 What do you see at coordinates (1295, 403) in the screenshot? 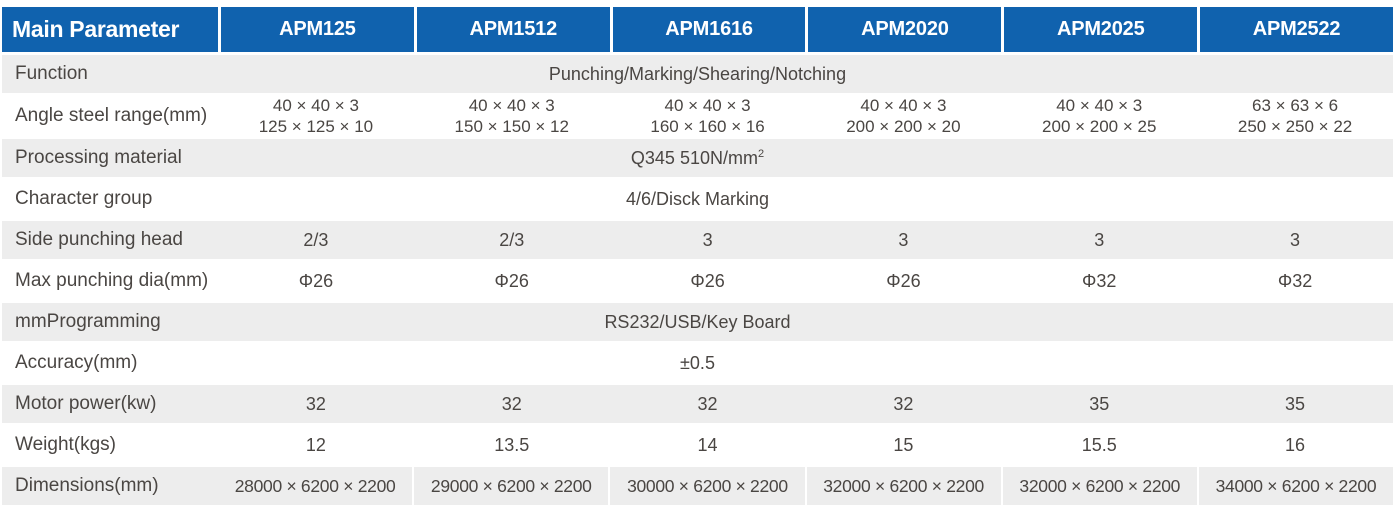
I see `cell-apm2522: 35` at bounding box center [1295, 403].